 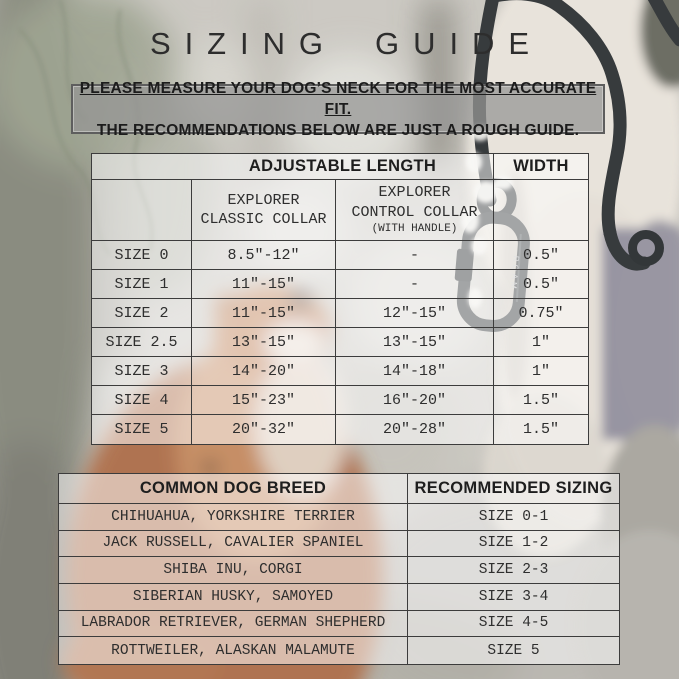 What do you see at coordinates (264, 429) in the screenshot?
I see `classic-value: 20"-32"` at bounding box center [264, 429].